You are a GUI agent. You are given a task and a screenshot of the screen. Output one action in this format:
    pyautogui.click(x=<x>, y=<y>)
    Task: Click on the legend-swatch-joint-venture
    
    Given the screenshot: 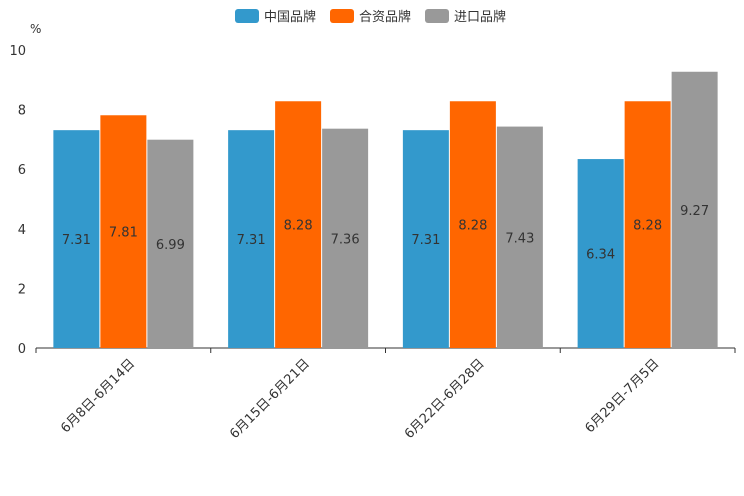 What is the action you would take?
    pyautogui.click(x=342, y=15)
    